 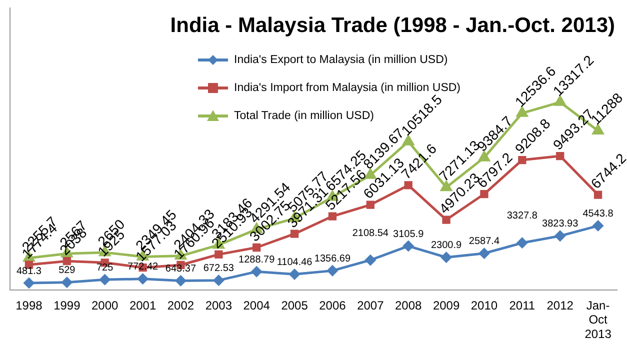 I want to click on x-tick-label: 2000, so click(x=105, y=305).